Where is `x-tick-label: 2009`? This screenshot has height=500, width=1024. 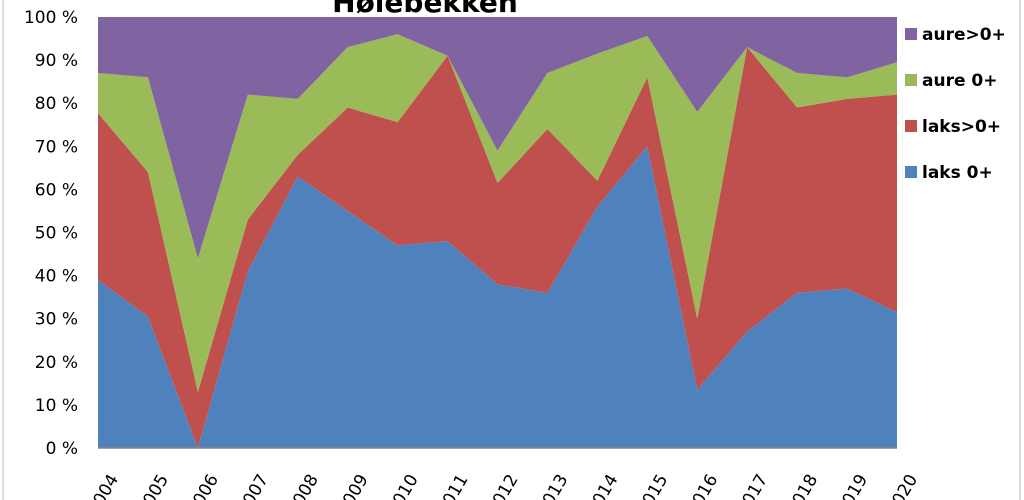 x-tick-label: 2009 is located at coordinates (353, 485).